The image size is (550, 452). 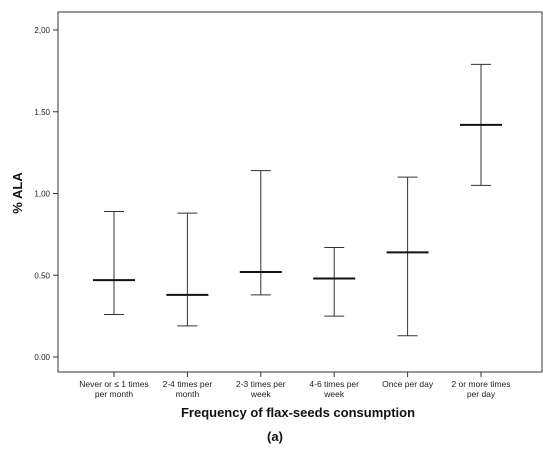 I want to click on y-axis-title: % ALA, so click(x=17, y=193).